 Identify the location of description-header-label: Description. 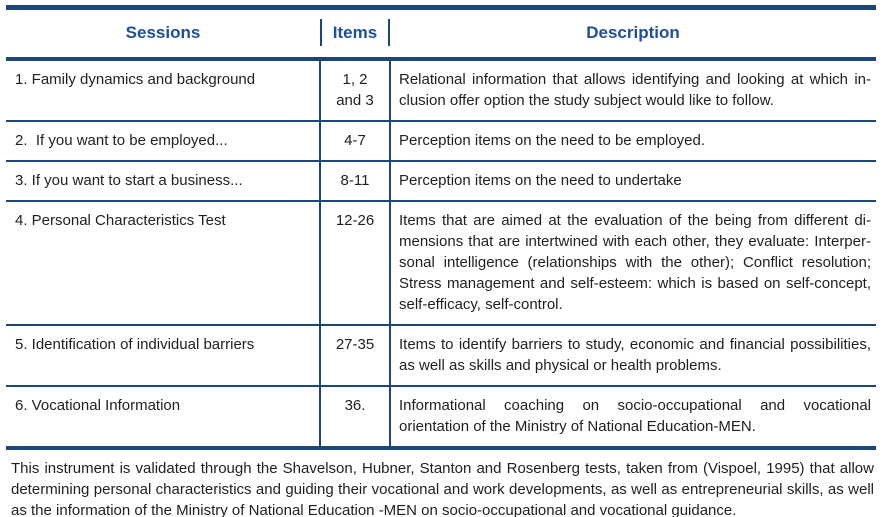
(633, 32).